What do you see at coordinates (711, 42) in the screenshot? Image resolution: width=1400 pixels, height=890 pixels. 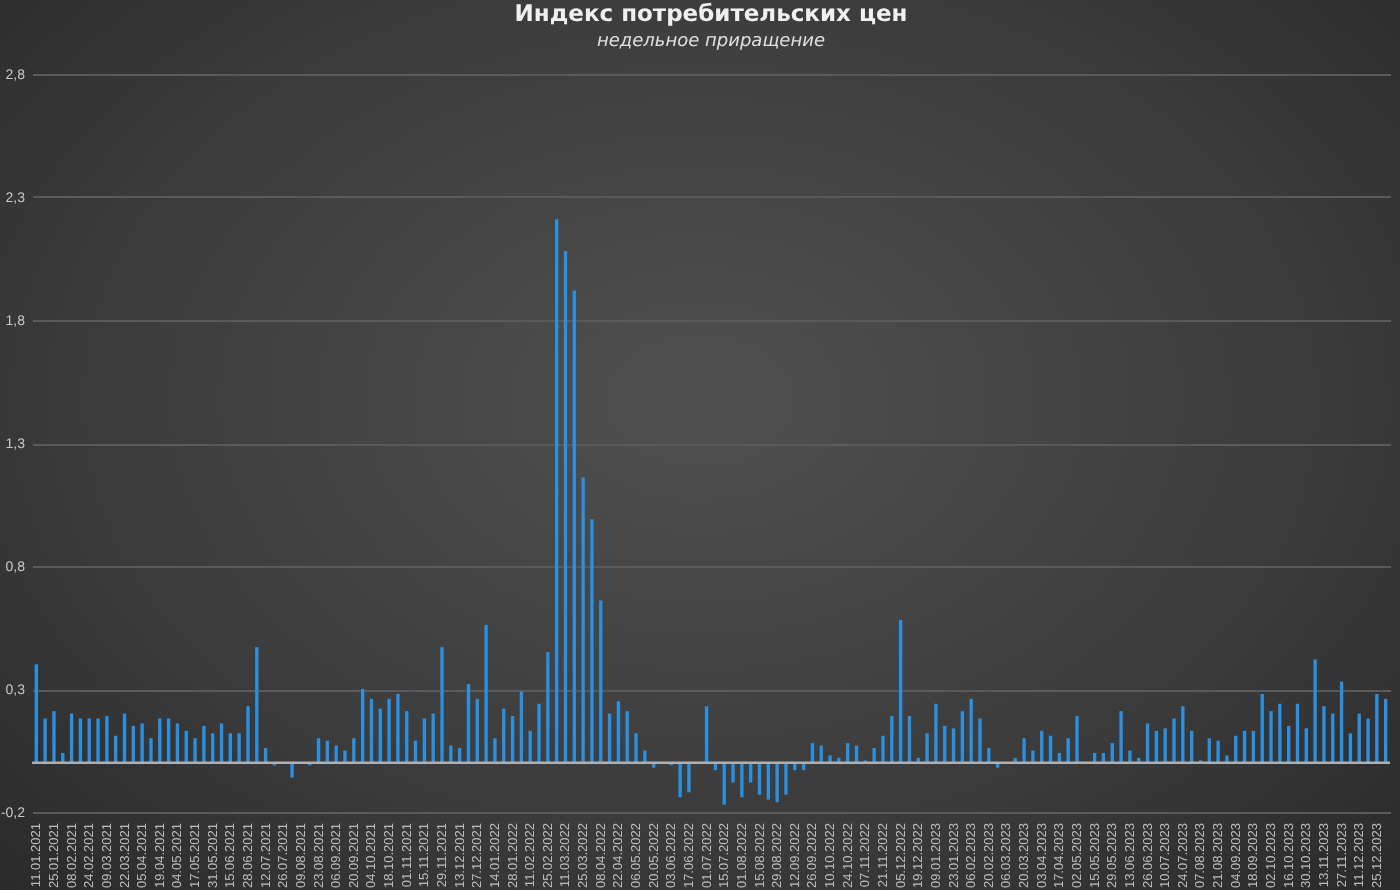 I see `chart-subtitle: недельное приращение` at bounding box center [711, 42].